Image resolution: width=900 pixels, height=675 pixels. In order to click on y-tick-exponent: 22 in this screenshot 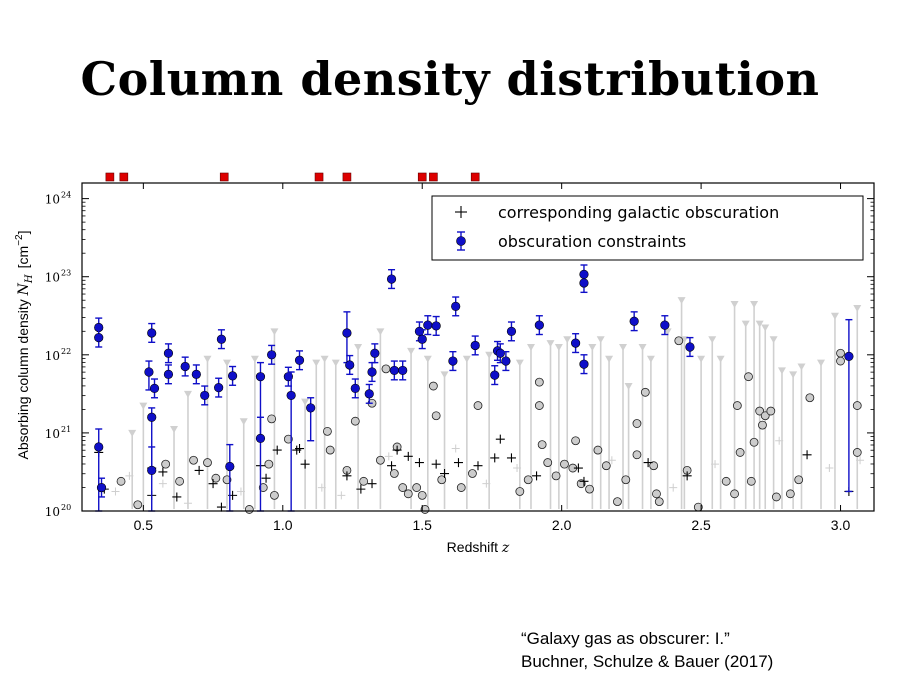, I will do `click(66, 351)`.